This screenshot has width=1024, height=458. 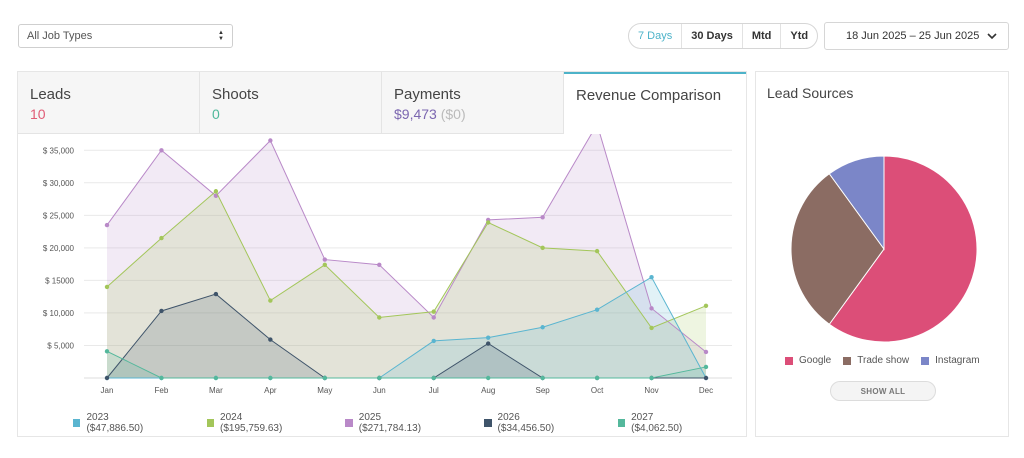 I want to click on x-tick-label: Feb, so click(x=162, y=390).